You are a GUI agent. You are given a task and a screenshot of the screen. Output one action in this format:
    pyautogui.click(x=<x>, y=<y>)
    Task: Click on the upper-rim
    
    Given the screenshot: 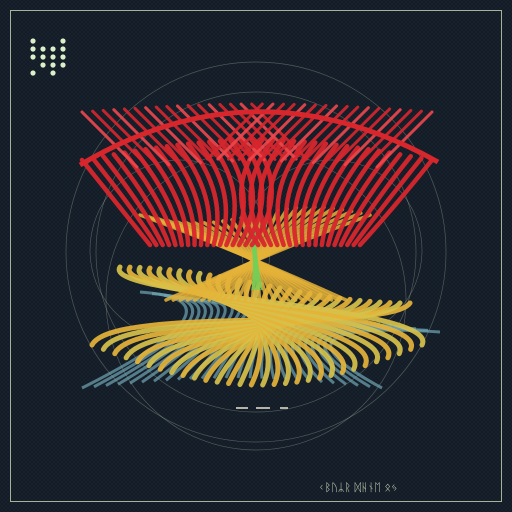 What is the action you would take?
    pyautogui.click(x=259, y=138)
    